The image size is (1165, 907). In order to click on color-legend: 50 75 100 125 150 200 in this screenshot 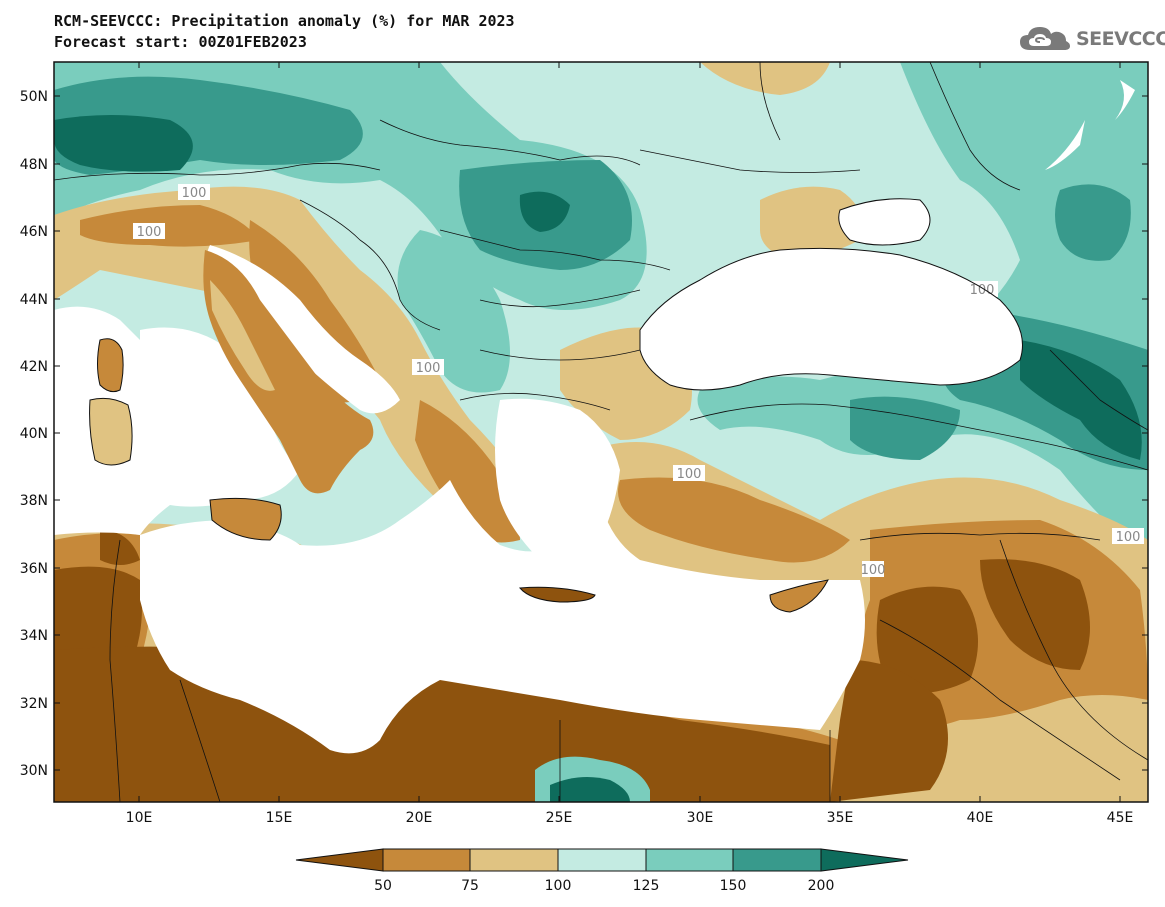, I will do `click(602, 871)`.